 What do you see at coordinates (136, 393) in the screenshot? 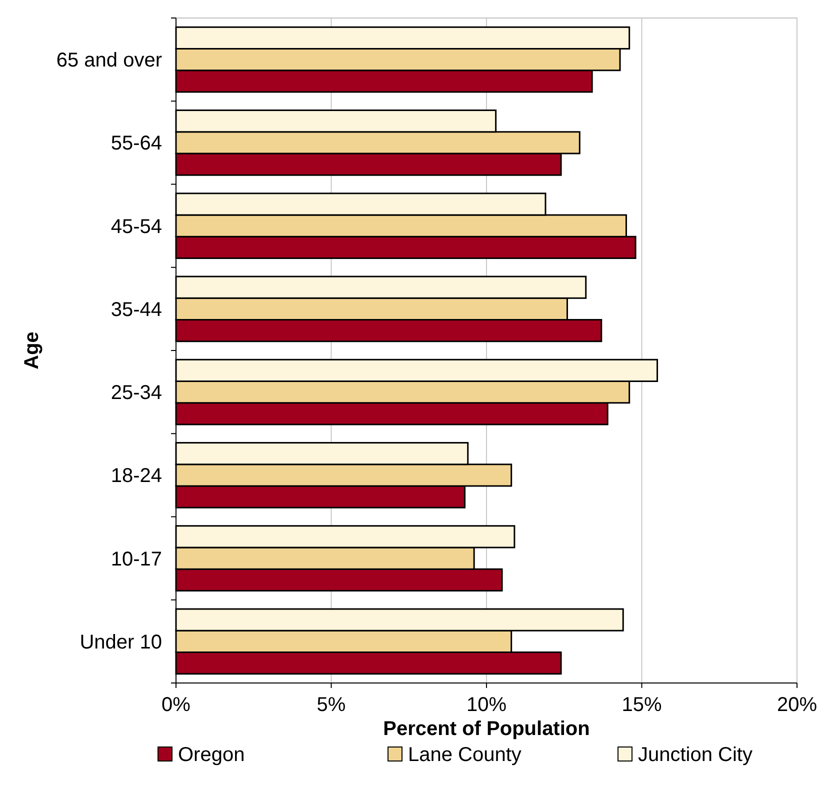
I see `y-tick-label: 25-34` at bounding box center [136, 393].